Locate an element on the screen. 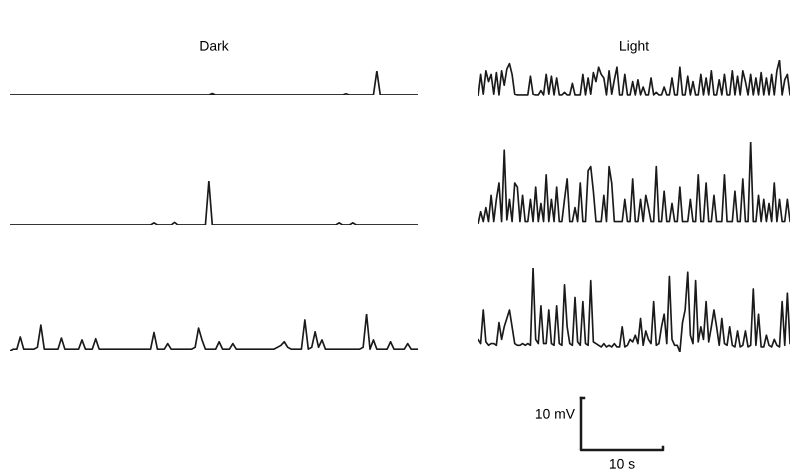 The image size is (798, 474). text: 10 s is located at coordinates (622, 463).